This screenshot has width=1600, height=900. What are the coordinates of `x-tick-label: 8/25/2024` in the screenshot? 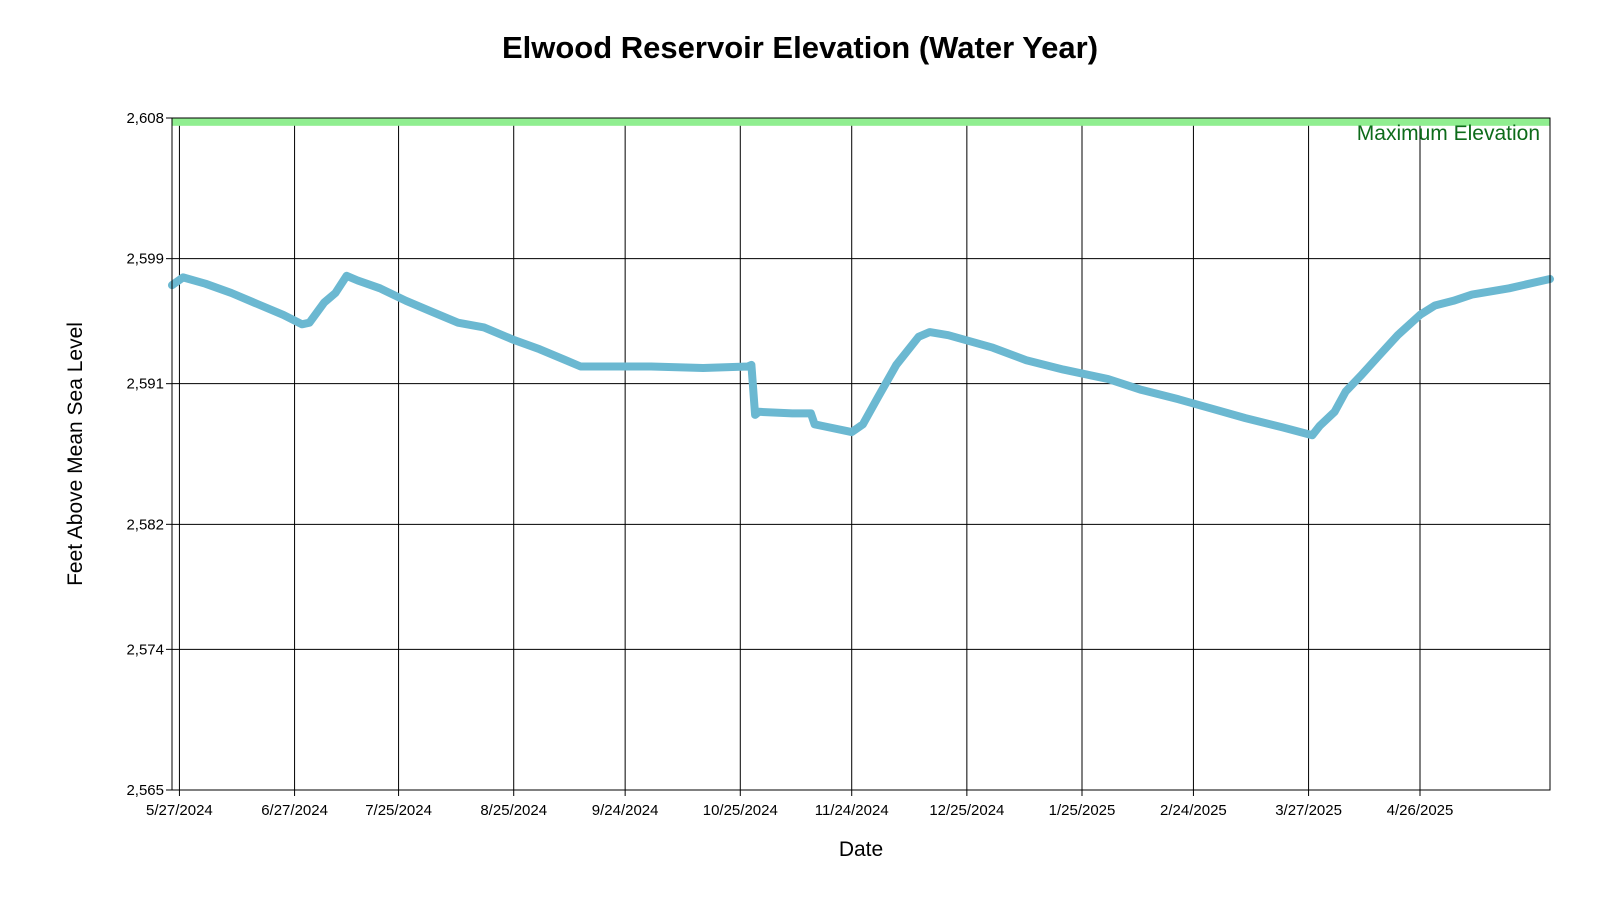 It's located at (513, 810).